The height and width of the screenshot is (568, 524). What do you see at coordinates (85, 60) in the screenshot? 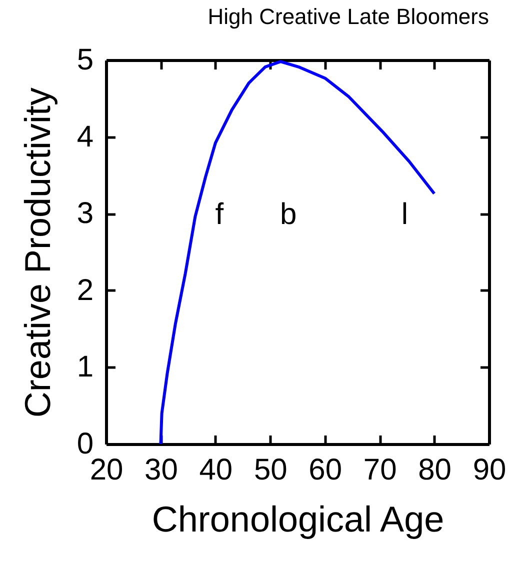
I see `y-tick-label: 5` at bounding box center [85, 60].